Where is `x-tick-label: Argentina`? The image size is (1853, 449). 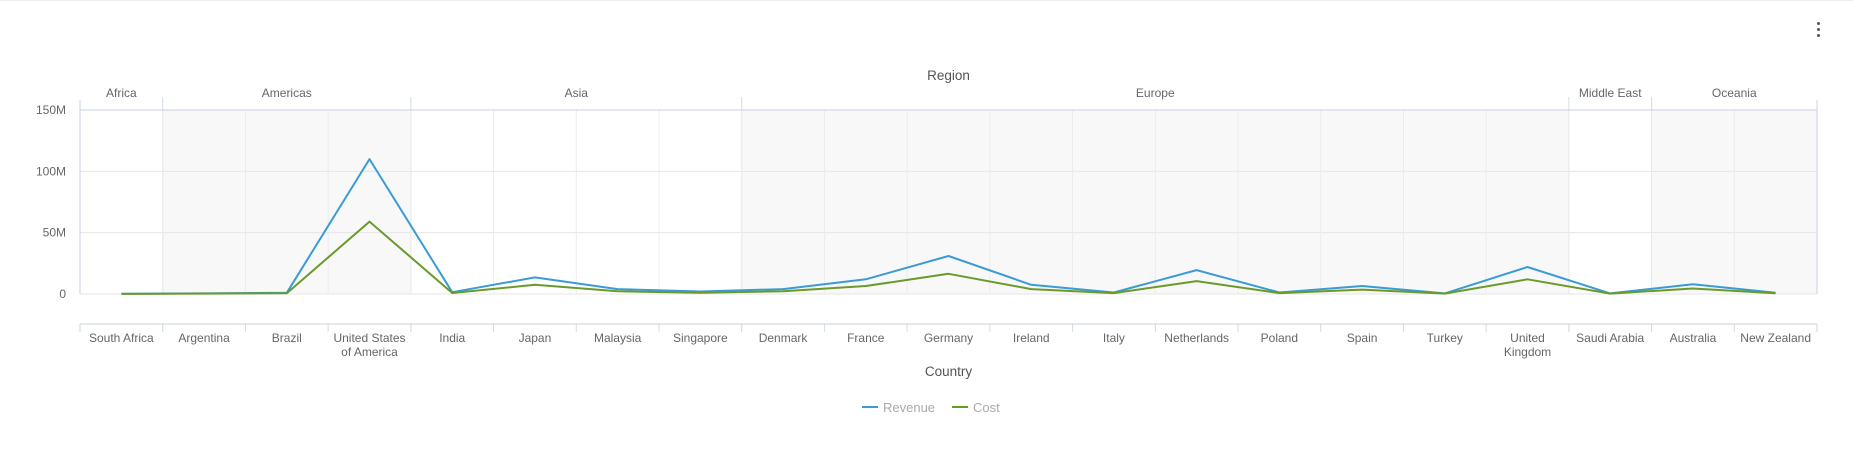 x-tick-label: Argentina is located at coordinates (204, 338).